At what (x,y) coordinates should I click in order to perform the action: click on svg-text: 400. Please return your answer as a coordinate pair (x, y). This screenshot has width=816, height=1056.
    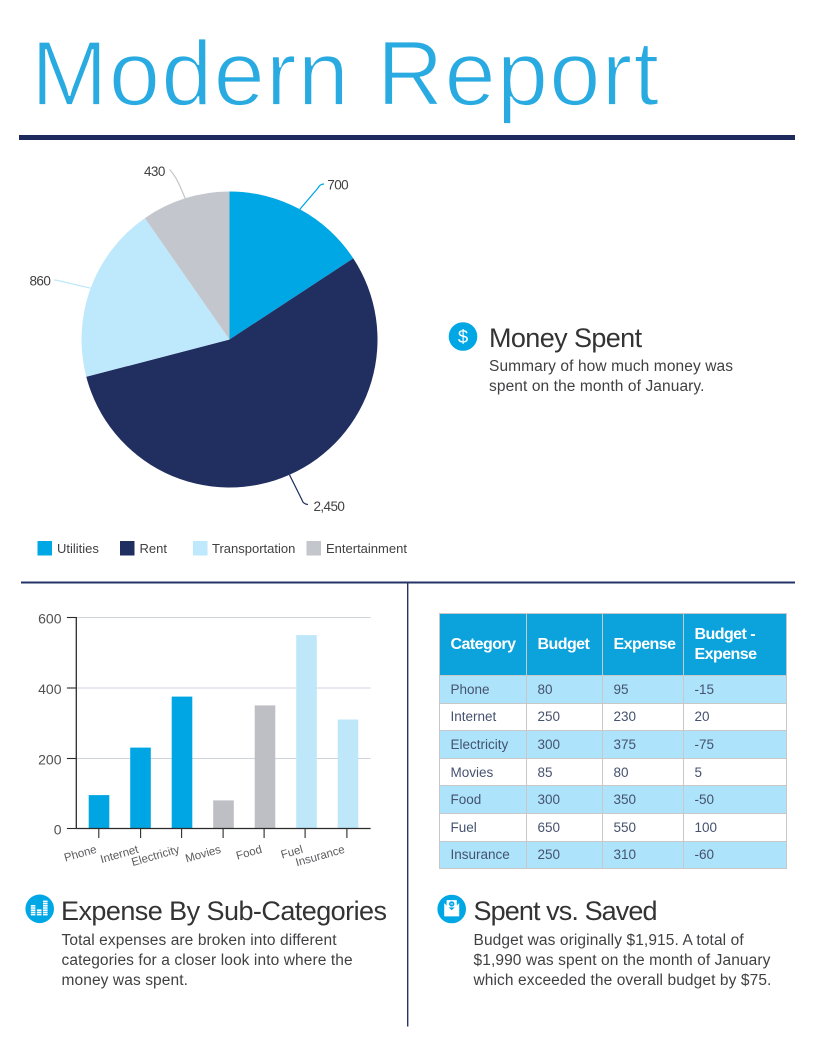
    Looking at the image, I should click on (50, 689).